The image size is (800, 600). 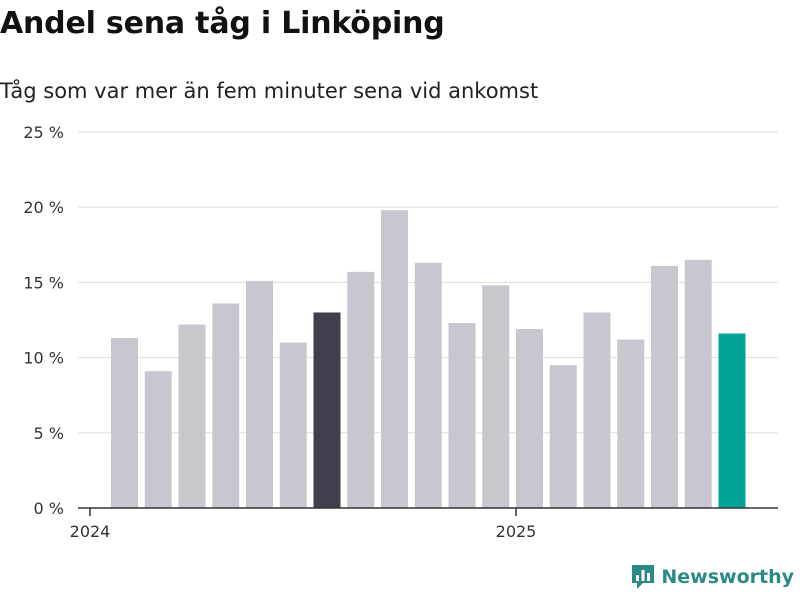 What do you see at coordinates (643, 577) in the screenshot?
I see `newsworthy-logo-icon` at bounding box center [643, 577].